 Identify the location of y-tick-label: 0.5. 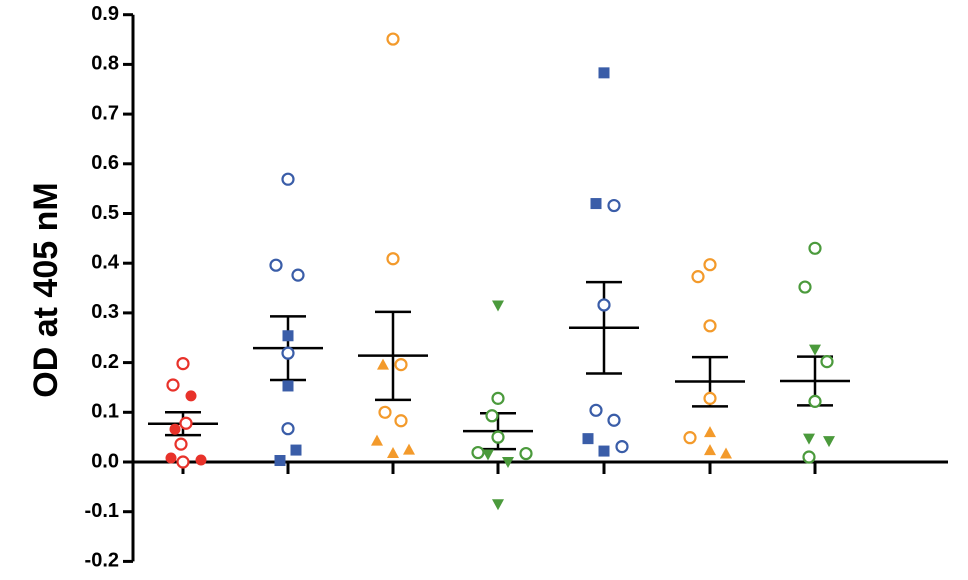
(105, 213).